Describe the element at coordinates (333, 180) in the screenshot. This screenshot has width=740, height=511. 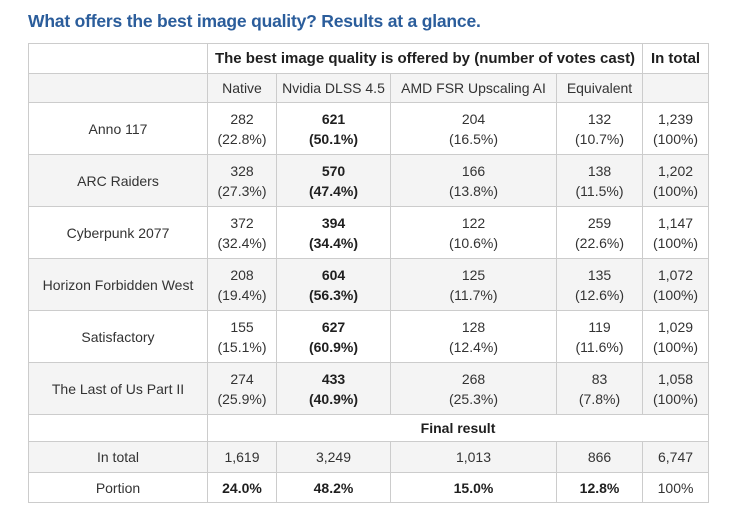
I see `votes-cell-dlss: 570 (47.4%)` at that location.